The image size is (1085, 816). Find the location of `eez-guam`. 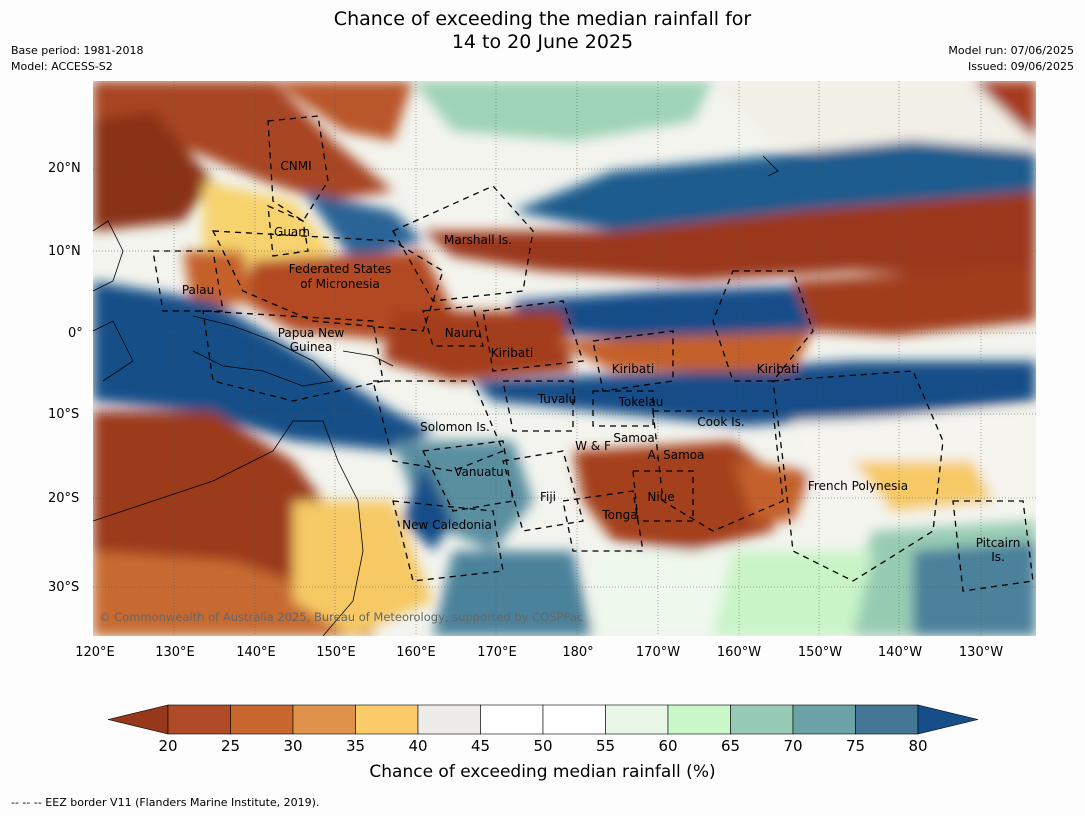

eez-guam is located at coordinates (288, 230).